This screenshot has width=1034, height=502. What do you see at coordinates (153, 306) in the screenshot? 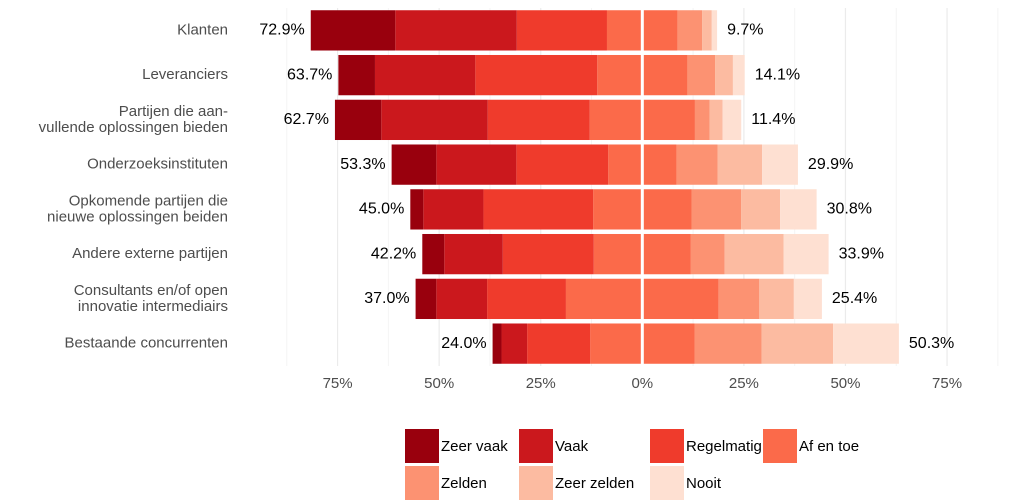
I see `category-line: innovatie intermediairs` at bounding box center [153, 306].